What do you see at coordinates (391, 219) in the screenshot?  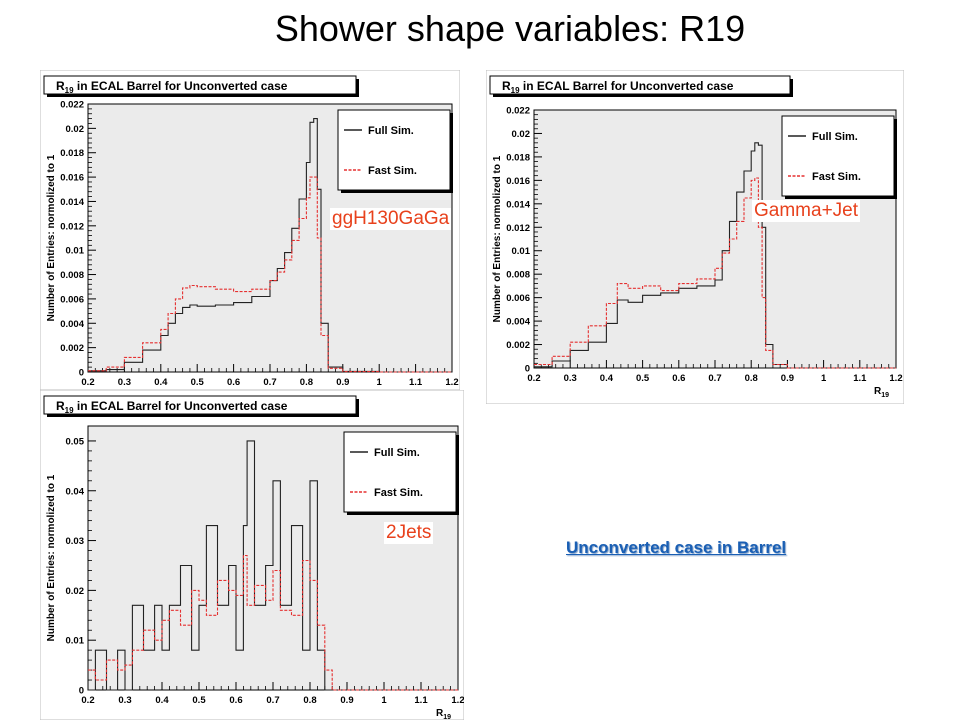 I see `sample-label-gghgaga: ggH130GaGa` at bounding box center [391, 219].